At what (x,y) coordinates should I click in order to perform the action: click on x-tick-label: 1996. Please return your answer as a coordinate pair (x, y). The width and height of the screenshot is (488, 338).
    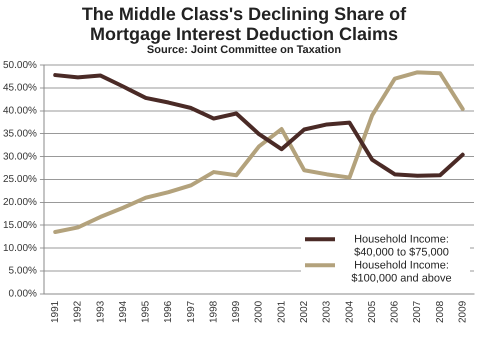
    Looking at the image, I should click on (168, 312).